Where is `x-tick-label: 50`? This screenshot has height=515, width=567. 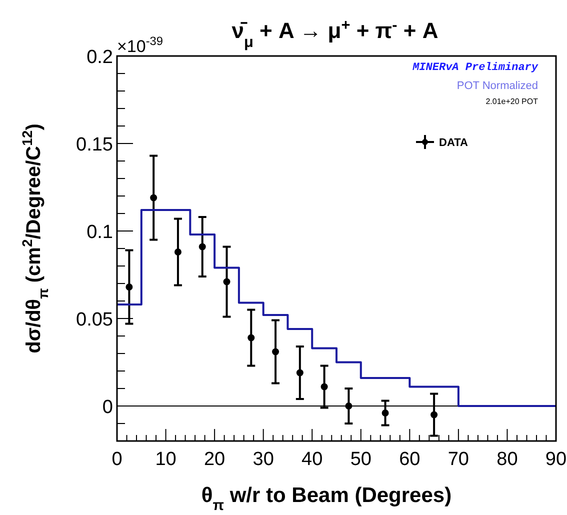
x-tick-label: 50 is located at coordinates (361, 459).